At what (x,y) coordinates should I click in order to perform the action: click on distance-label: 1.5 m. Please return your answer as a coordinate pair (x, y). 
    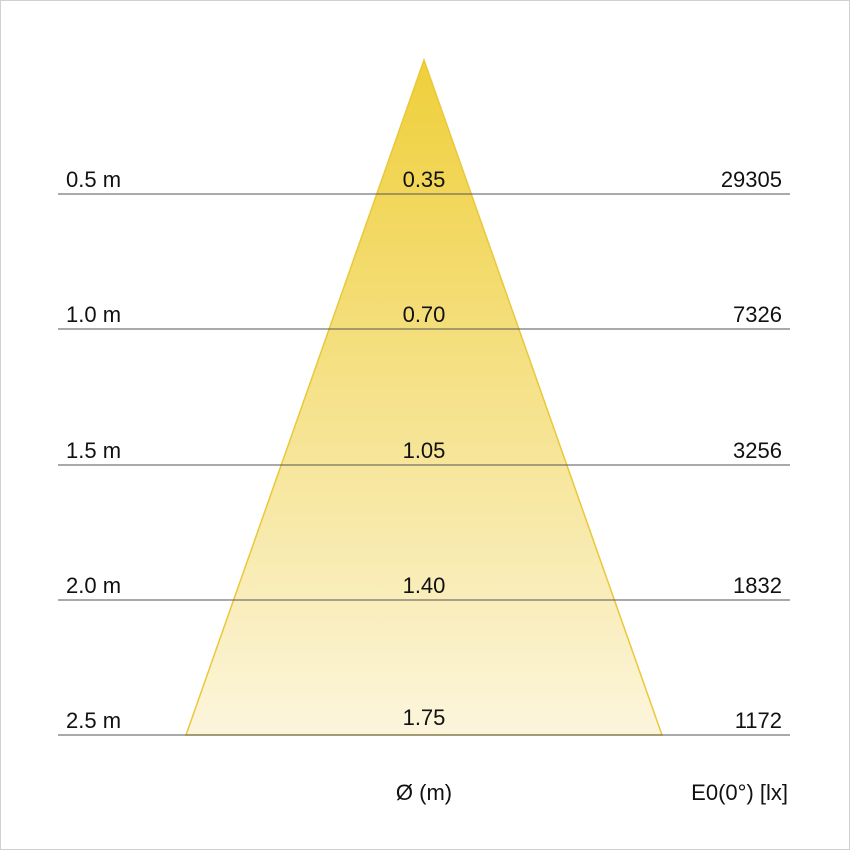
    Looking at the image, I should click on (93, 450).